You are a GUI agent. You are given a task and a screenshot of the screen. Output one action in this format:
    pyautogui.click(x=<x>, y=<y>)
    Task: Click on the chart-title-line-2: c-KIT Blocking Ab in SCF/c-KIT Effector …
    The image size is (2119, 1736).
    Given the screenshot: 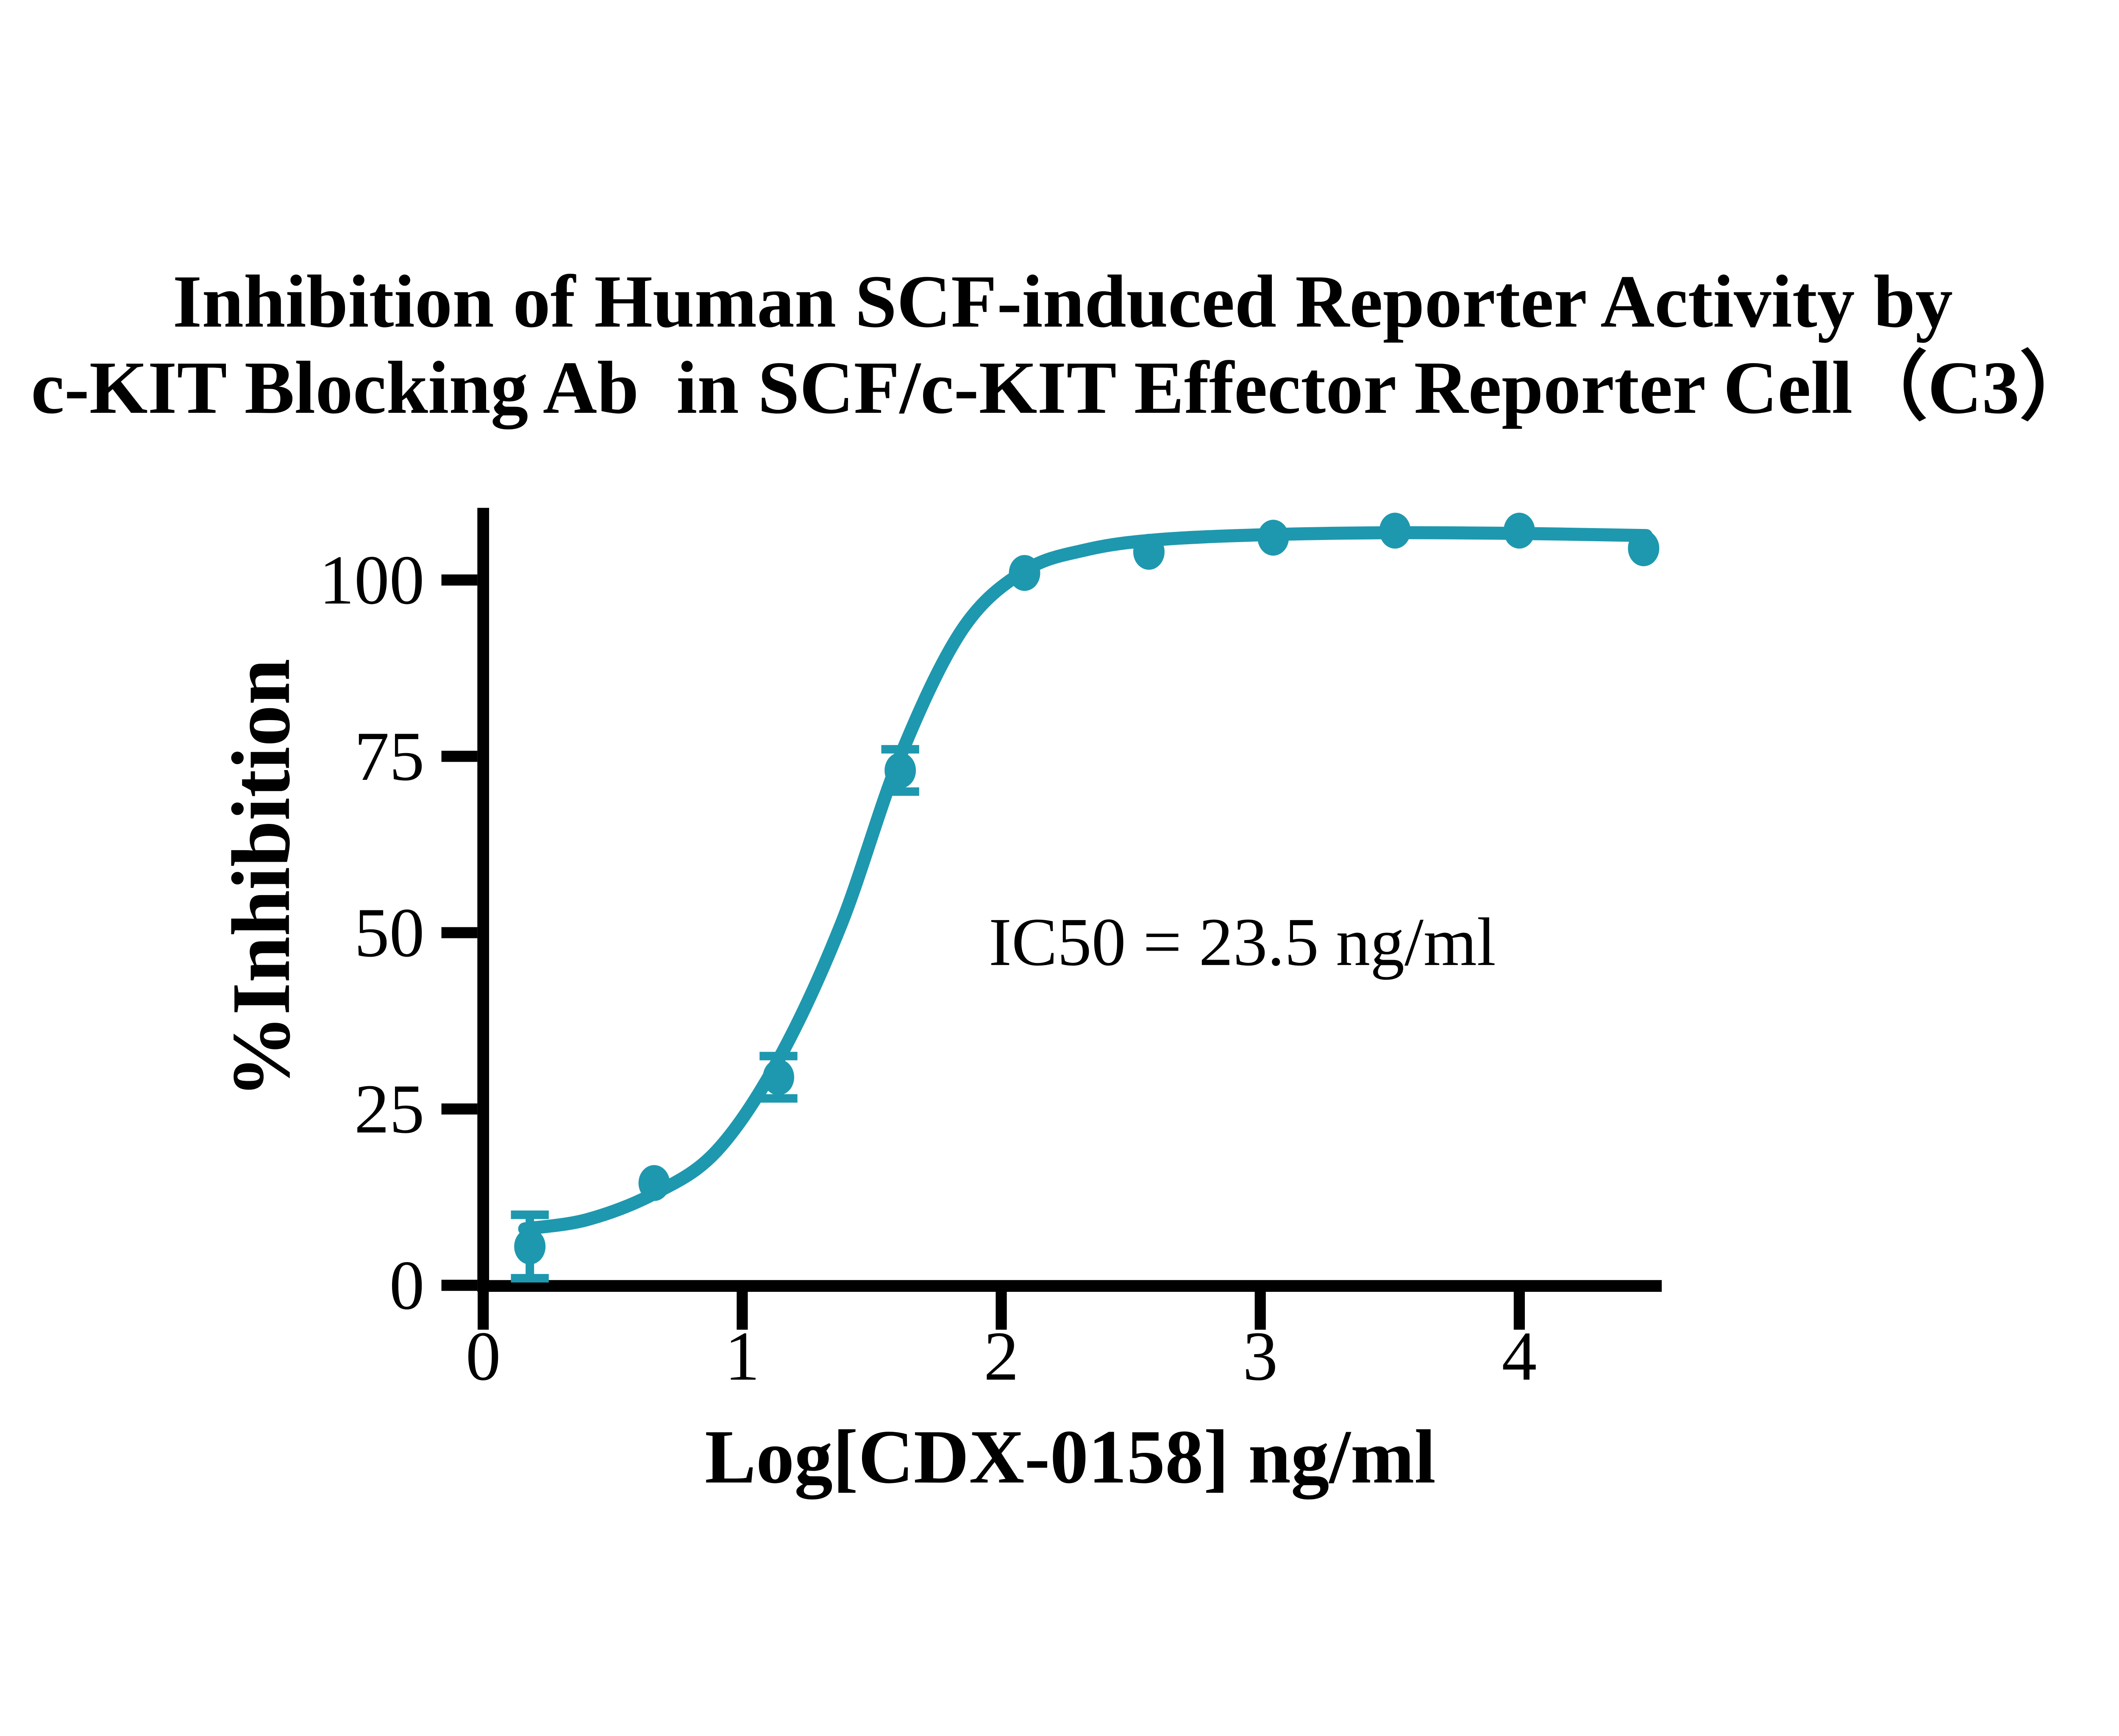 What is the action you would take?
    pyautogui.click(x=1063, y=387)
    